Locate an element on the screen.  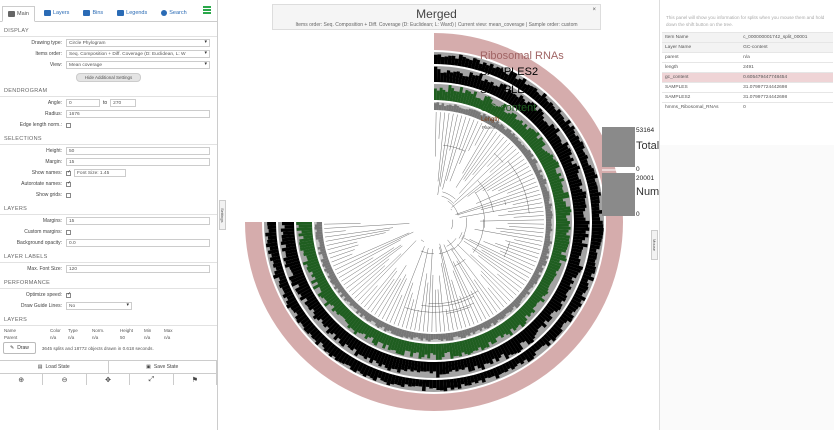
draw-guide-select: No is located at coordinates (99, 306).